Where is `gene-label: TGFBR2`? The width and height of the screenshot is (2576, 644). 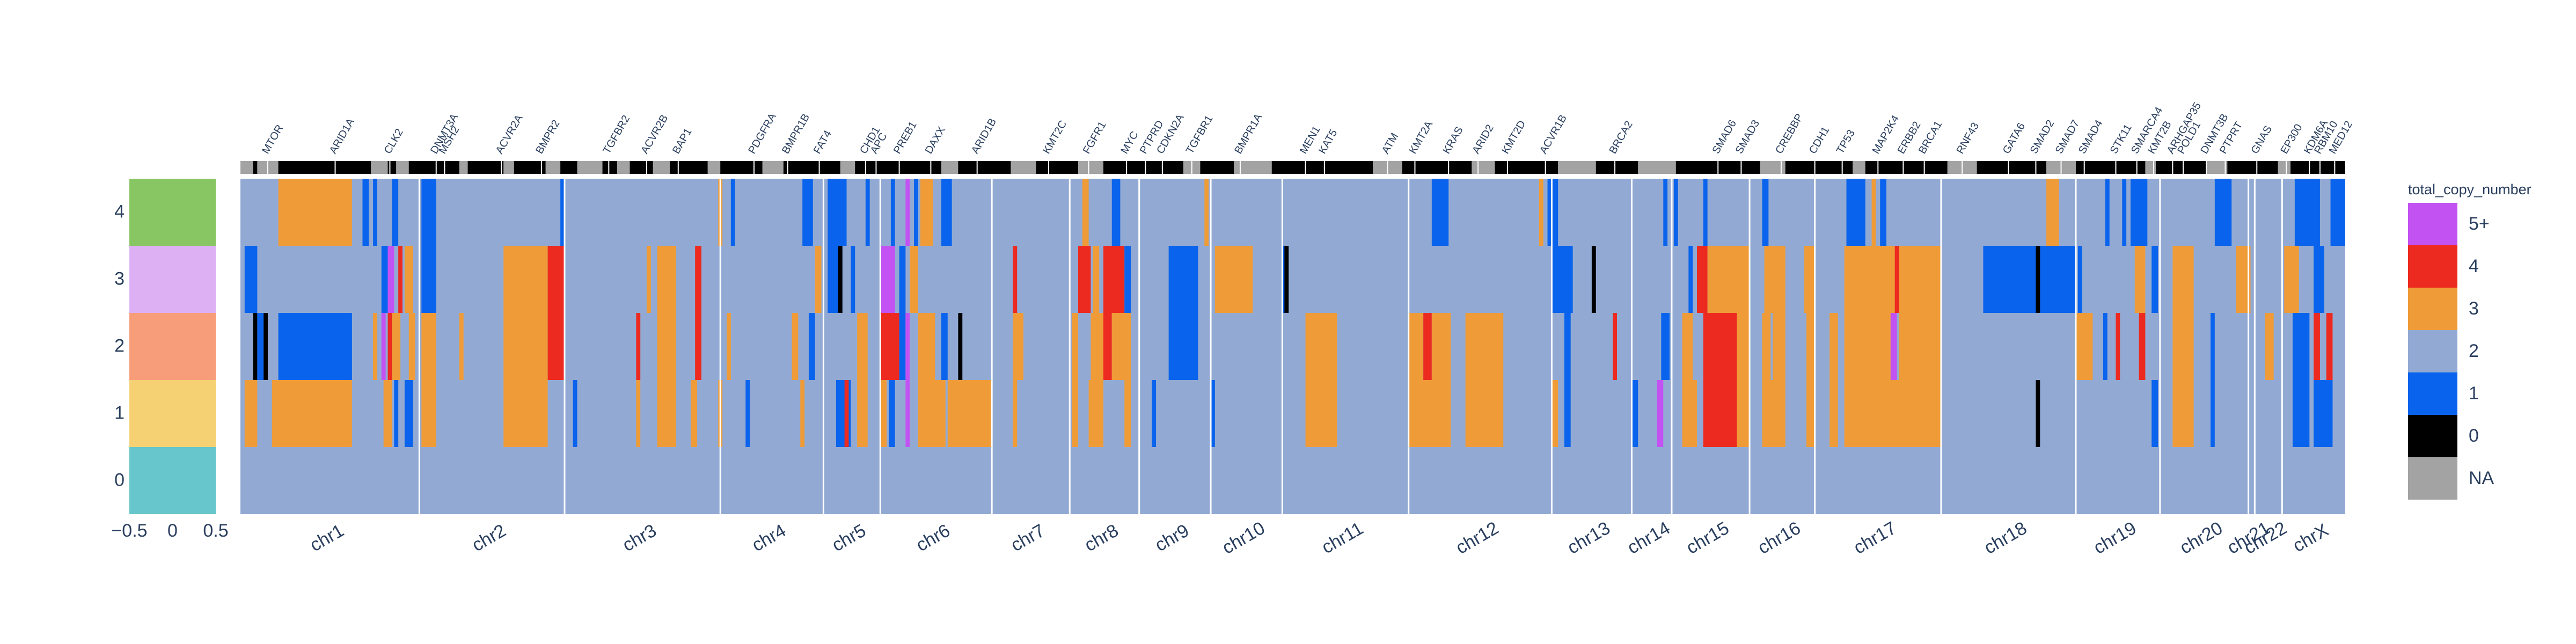 gene-label: TGFBR2 is located at coordinates (617, 134).